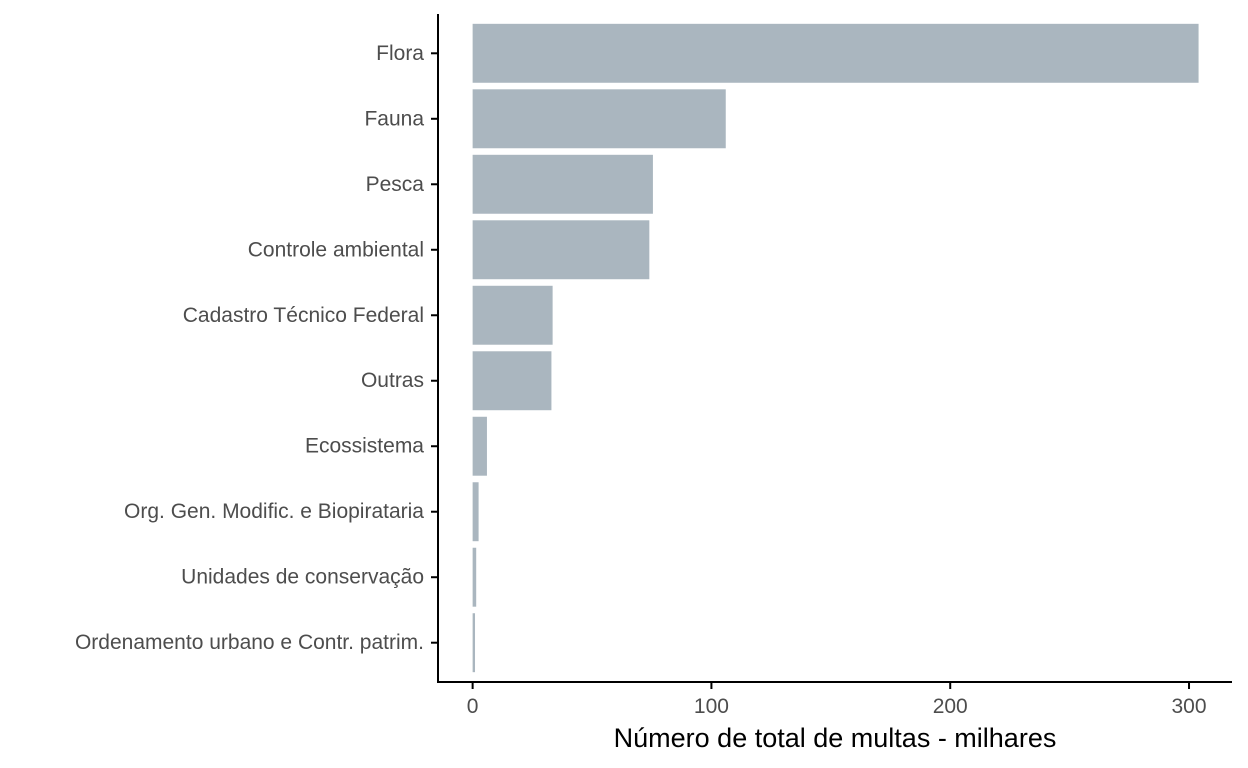 This screenshot has height=768, width=1248. I want to click on y-tick-label: Fauna, so click(394, 118).